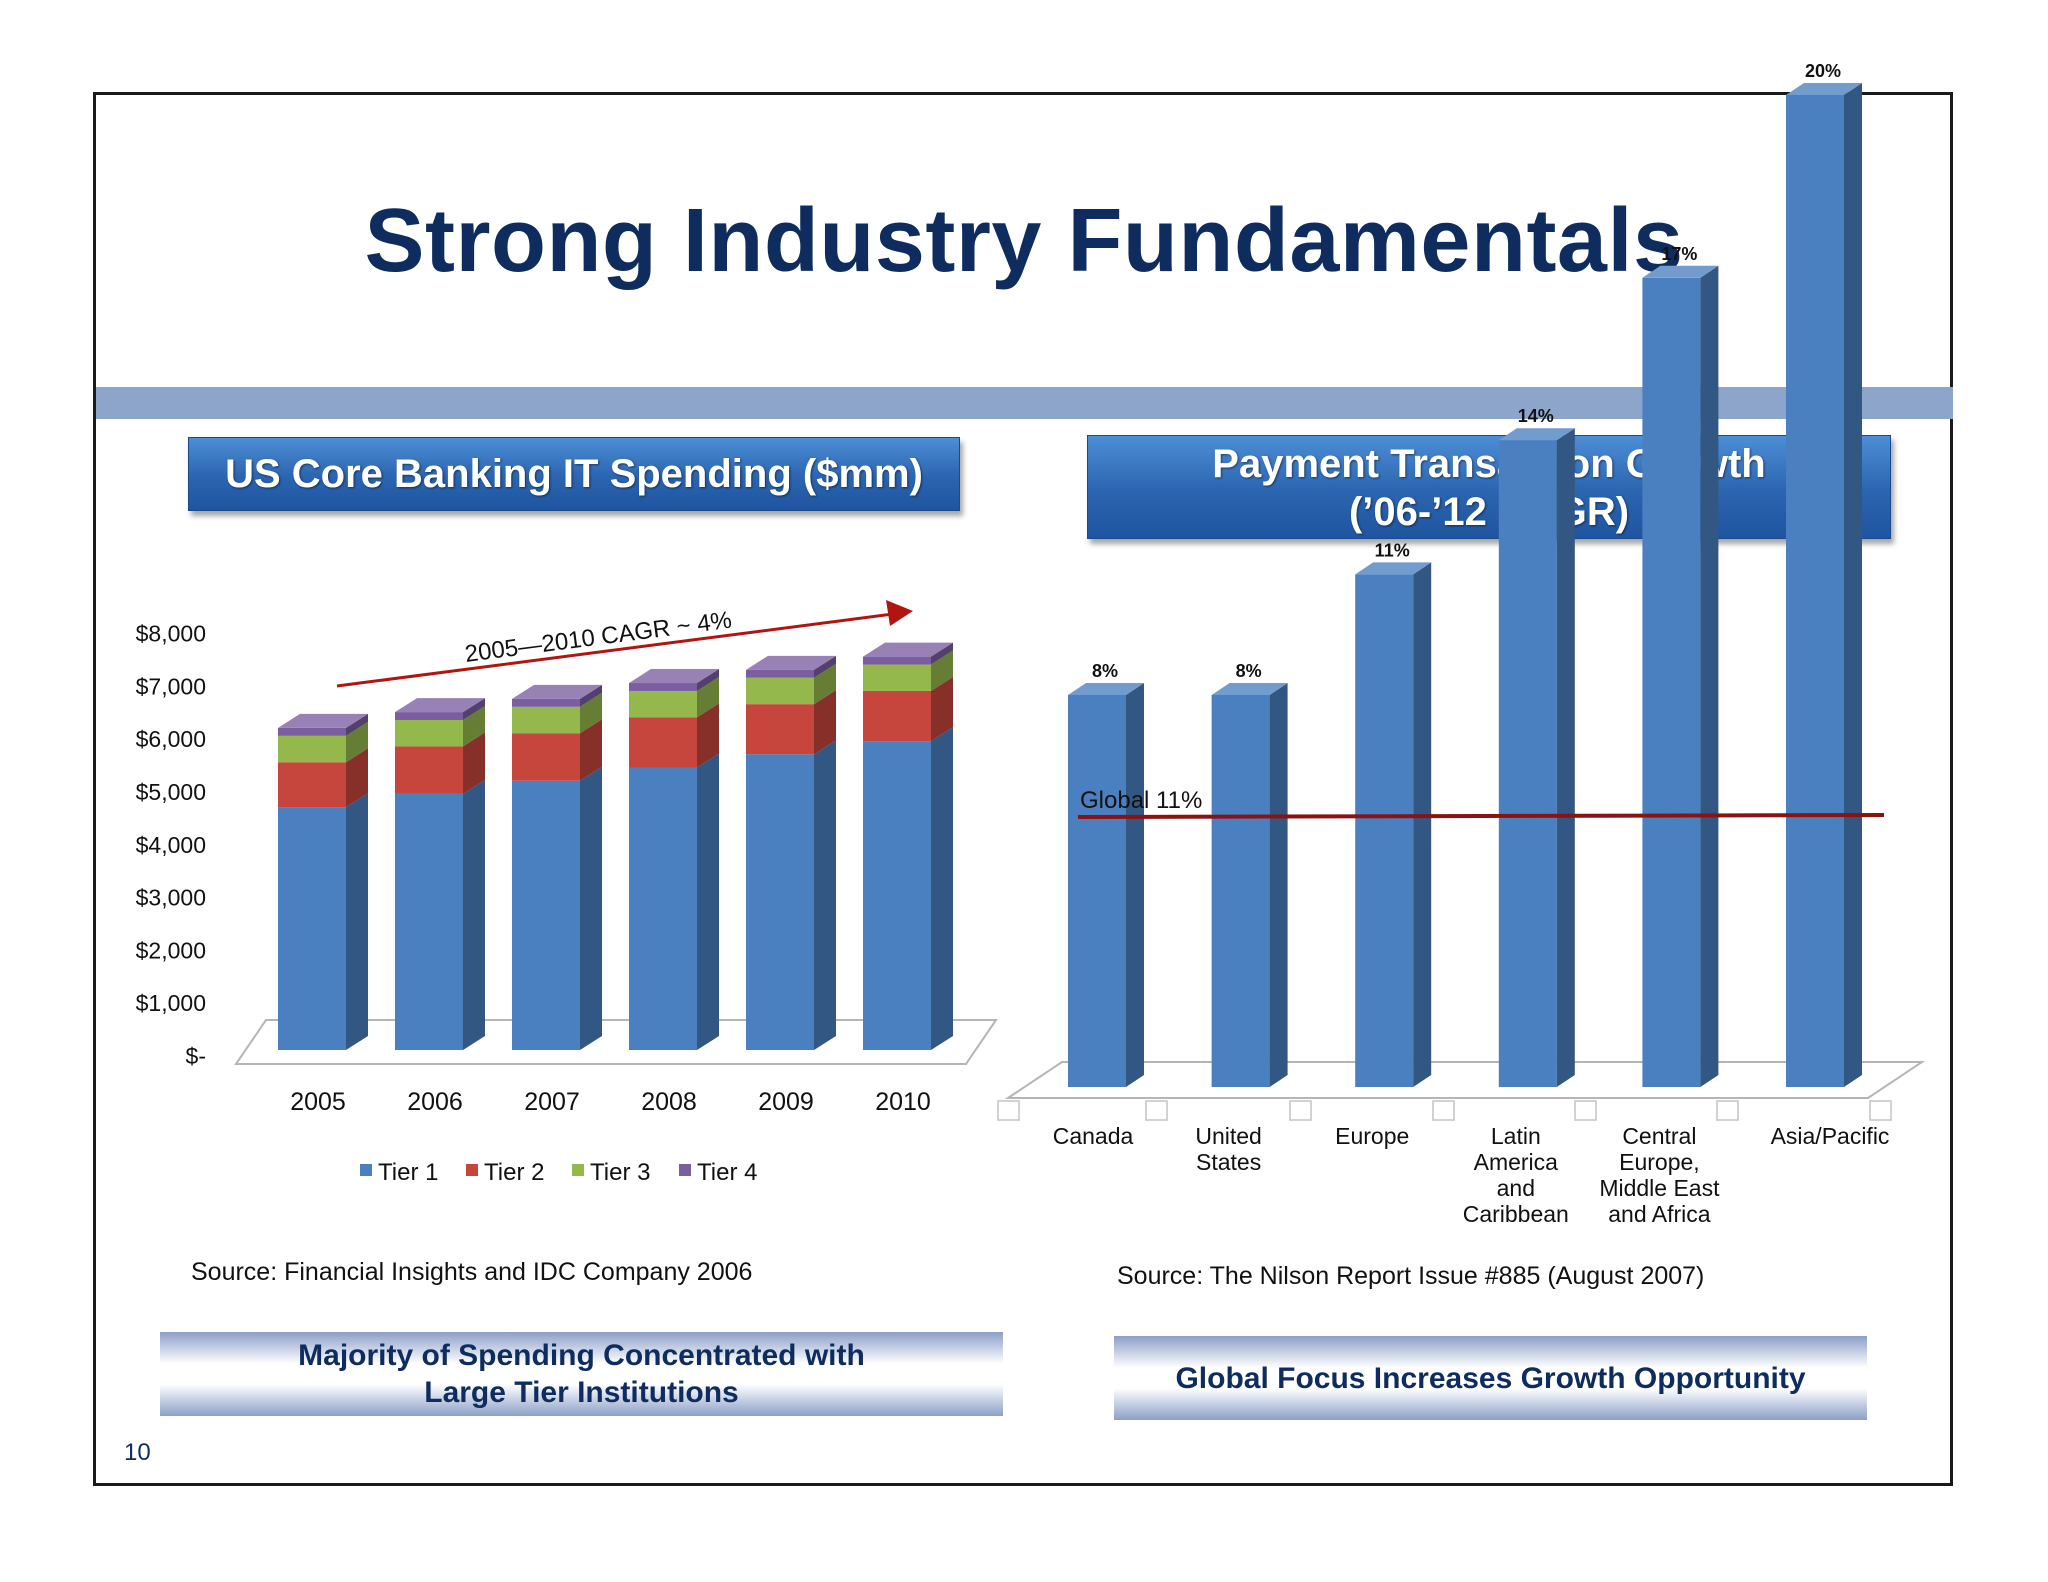  What do you see at coordinates (727, 1172) in the screenshot?
I see `legend-label: Tier 4` at bounding box center [727, 1172].